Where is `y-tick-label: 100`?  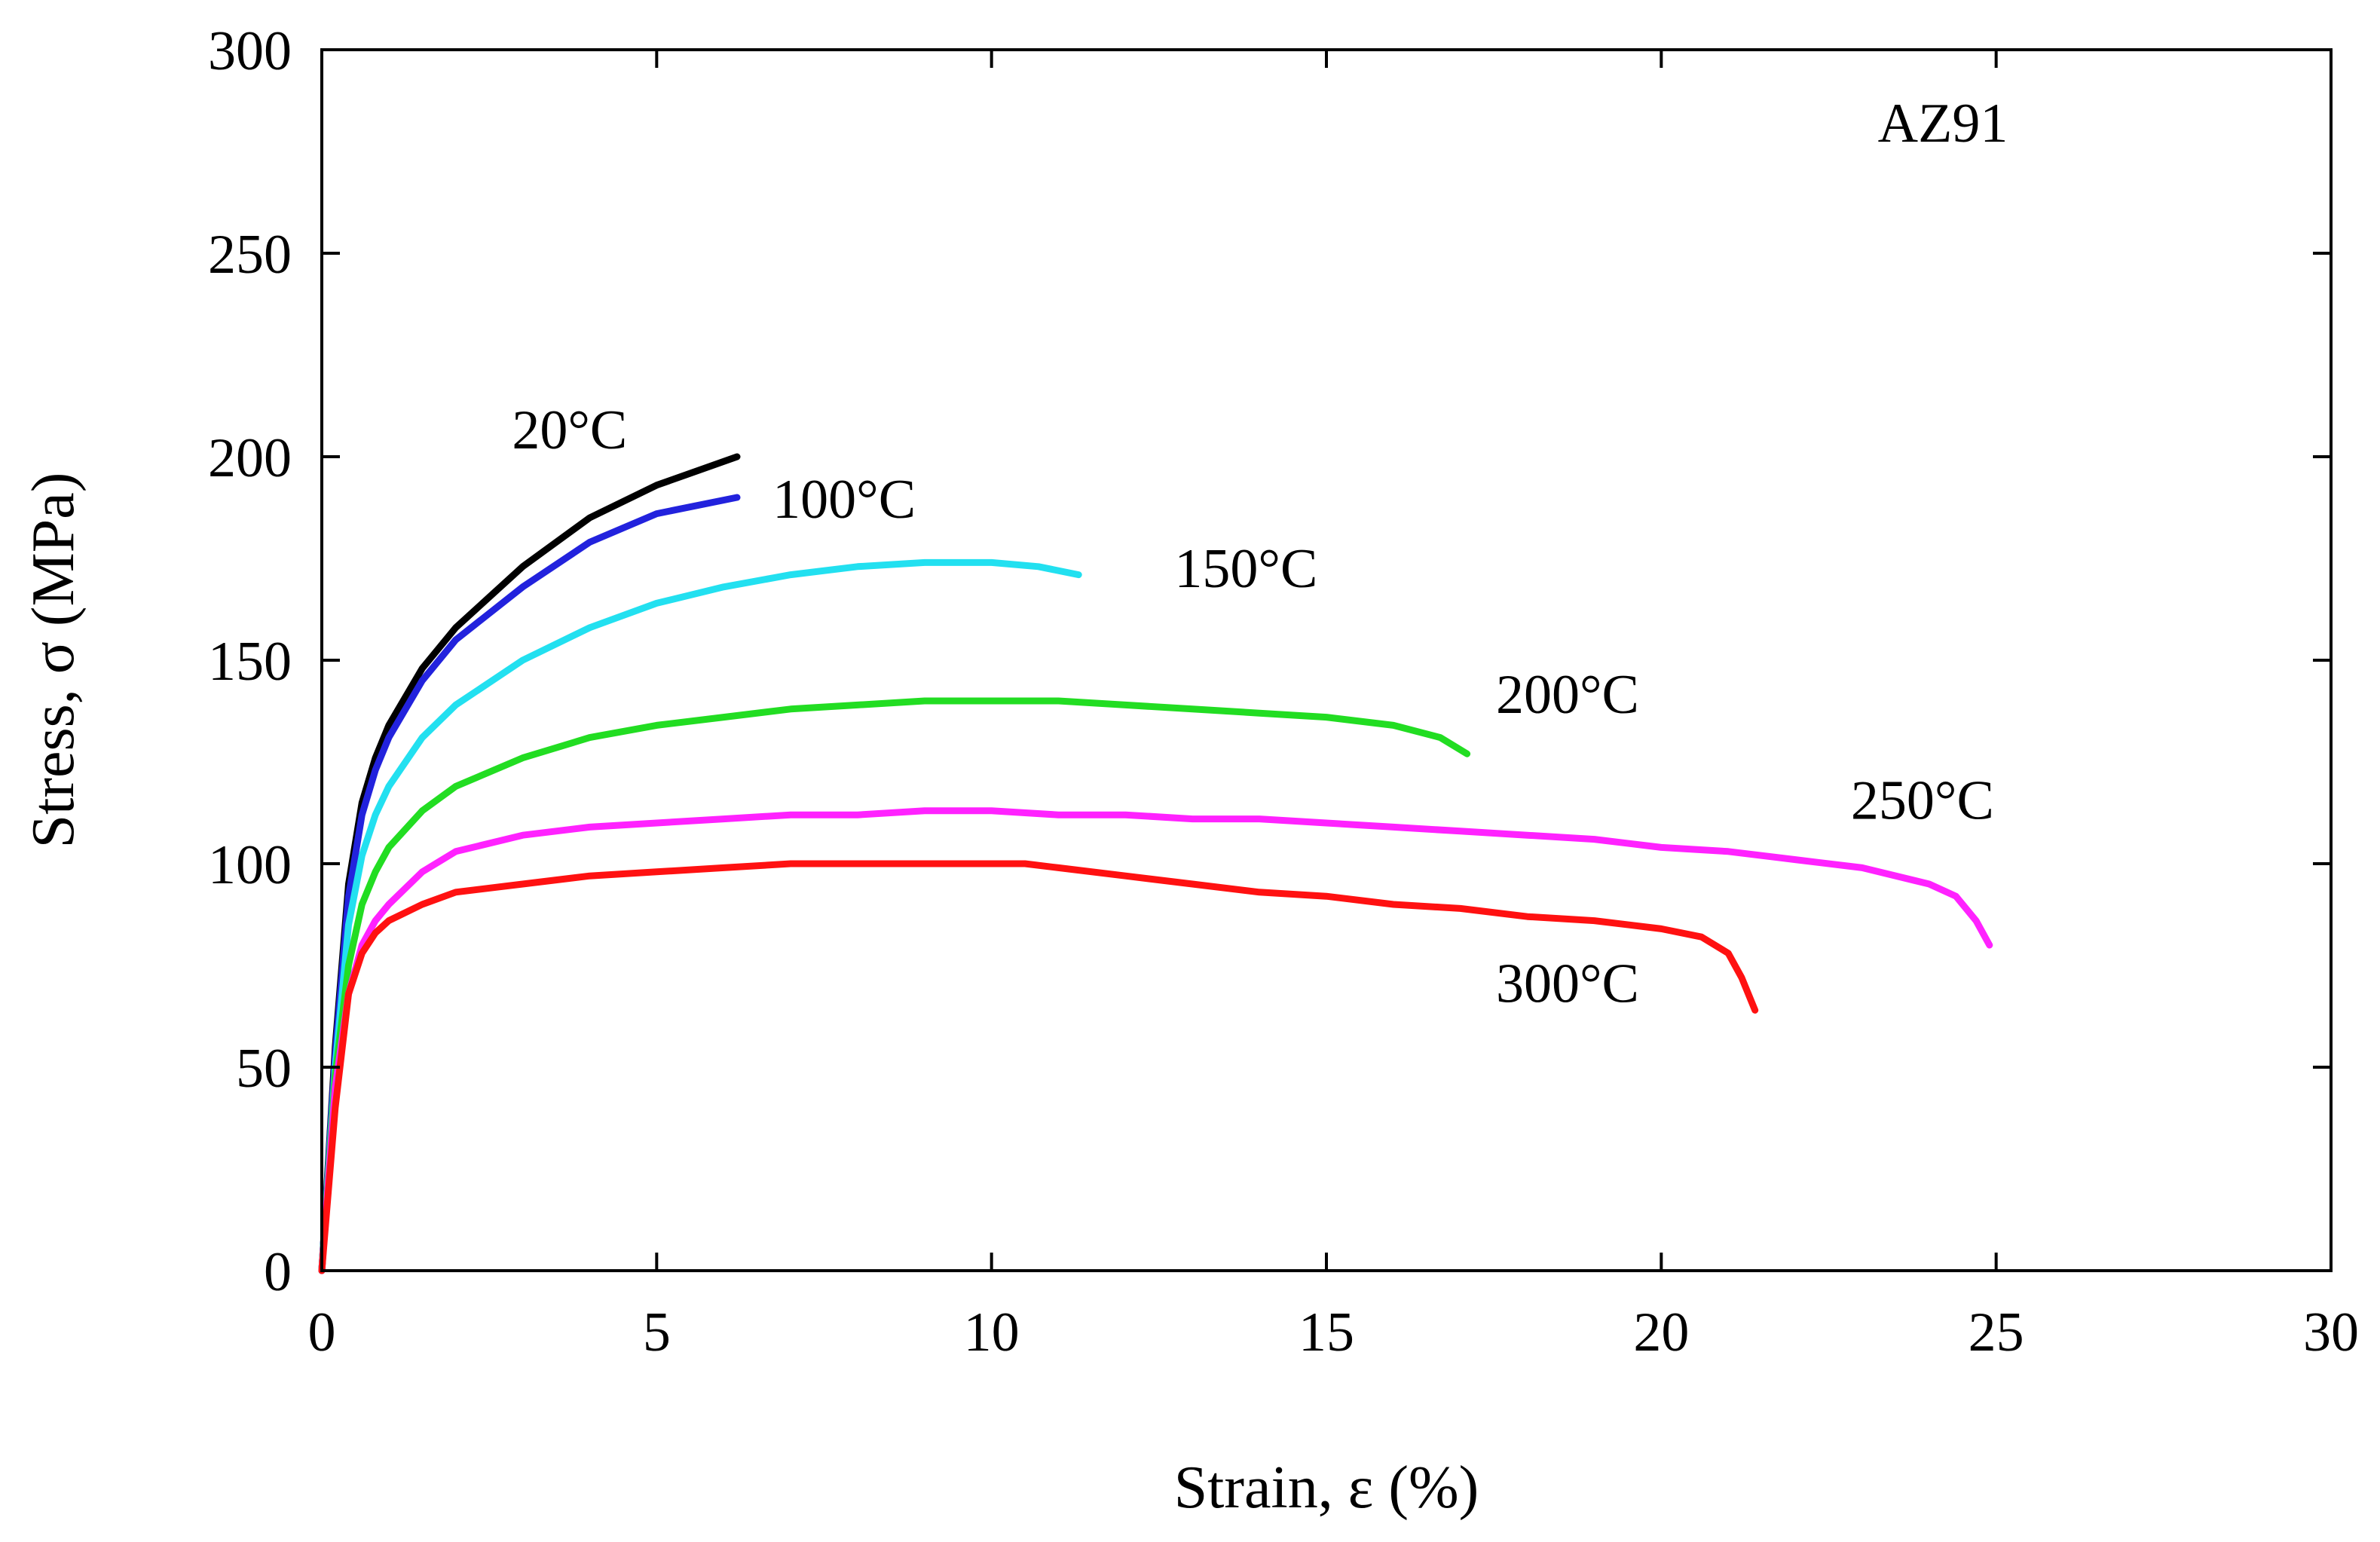
y-tick-label: 100 is located at coordinates (250, 865).